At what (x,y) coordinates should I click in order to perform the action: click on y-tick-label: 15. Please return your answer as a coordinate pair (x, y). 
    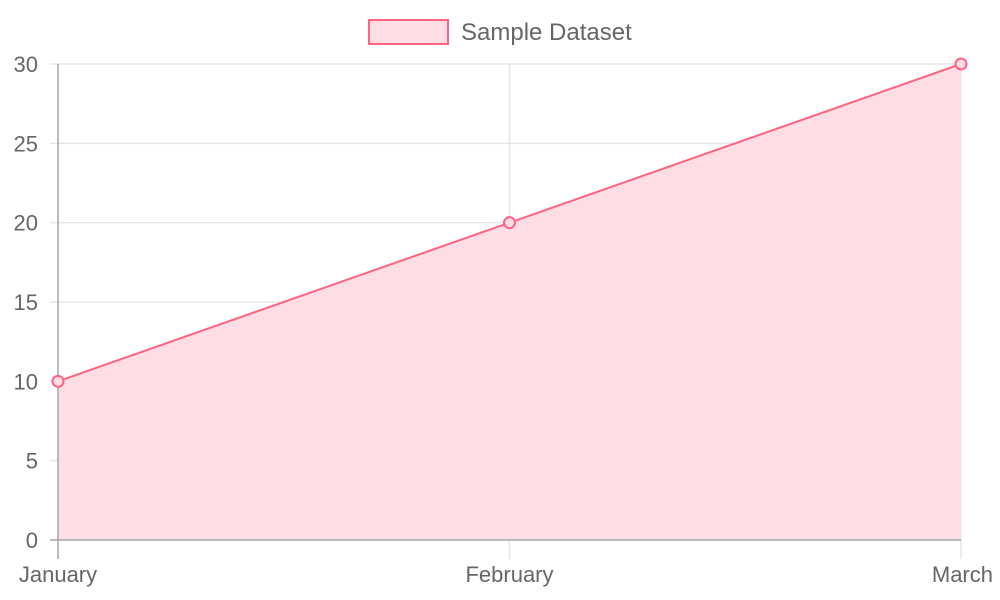
    Looking at the image, I should click on (26, 302).